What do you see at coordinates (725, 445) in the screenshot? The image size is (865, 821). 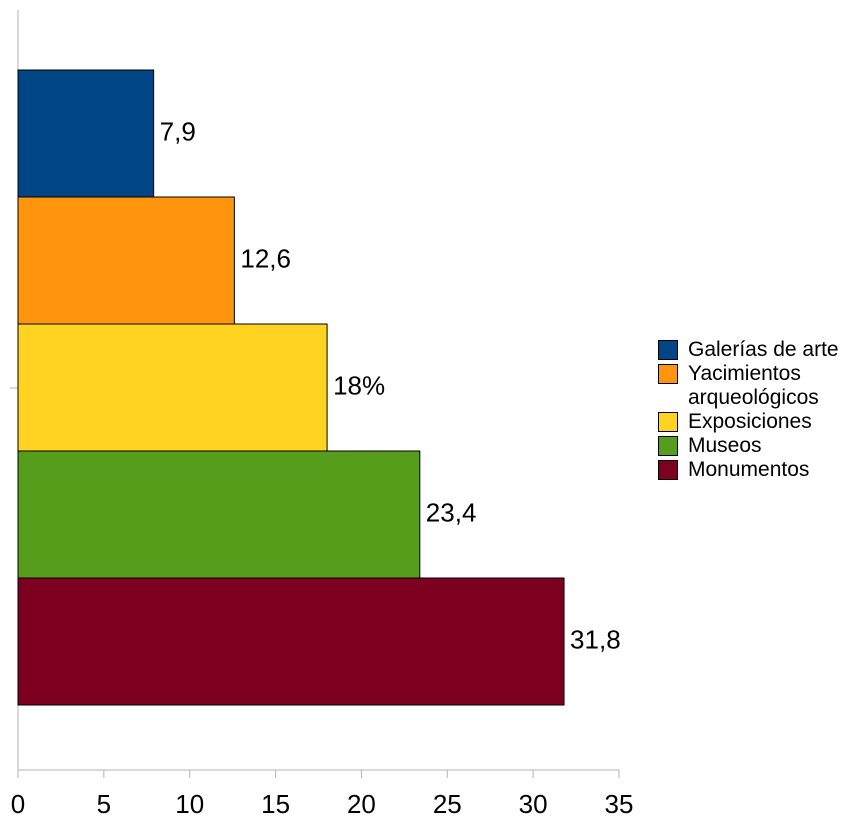 I see `legend-label: Museos` at bounding box center [725, 445].